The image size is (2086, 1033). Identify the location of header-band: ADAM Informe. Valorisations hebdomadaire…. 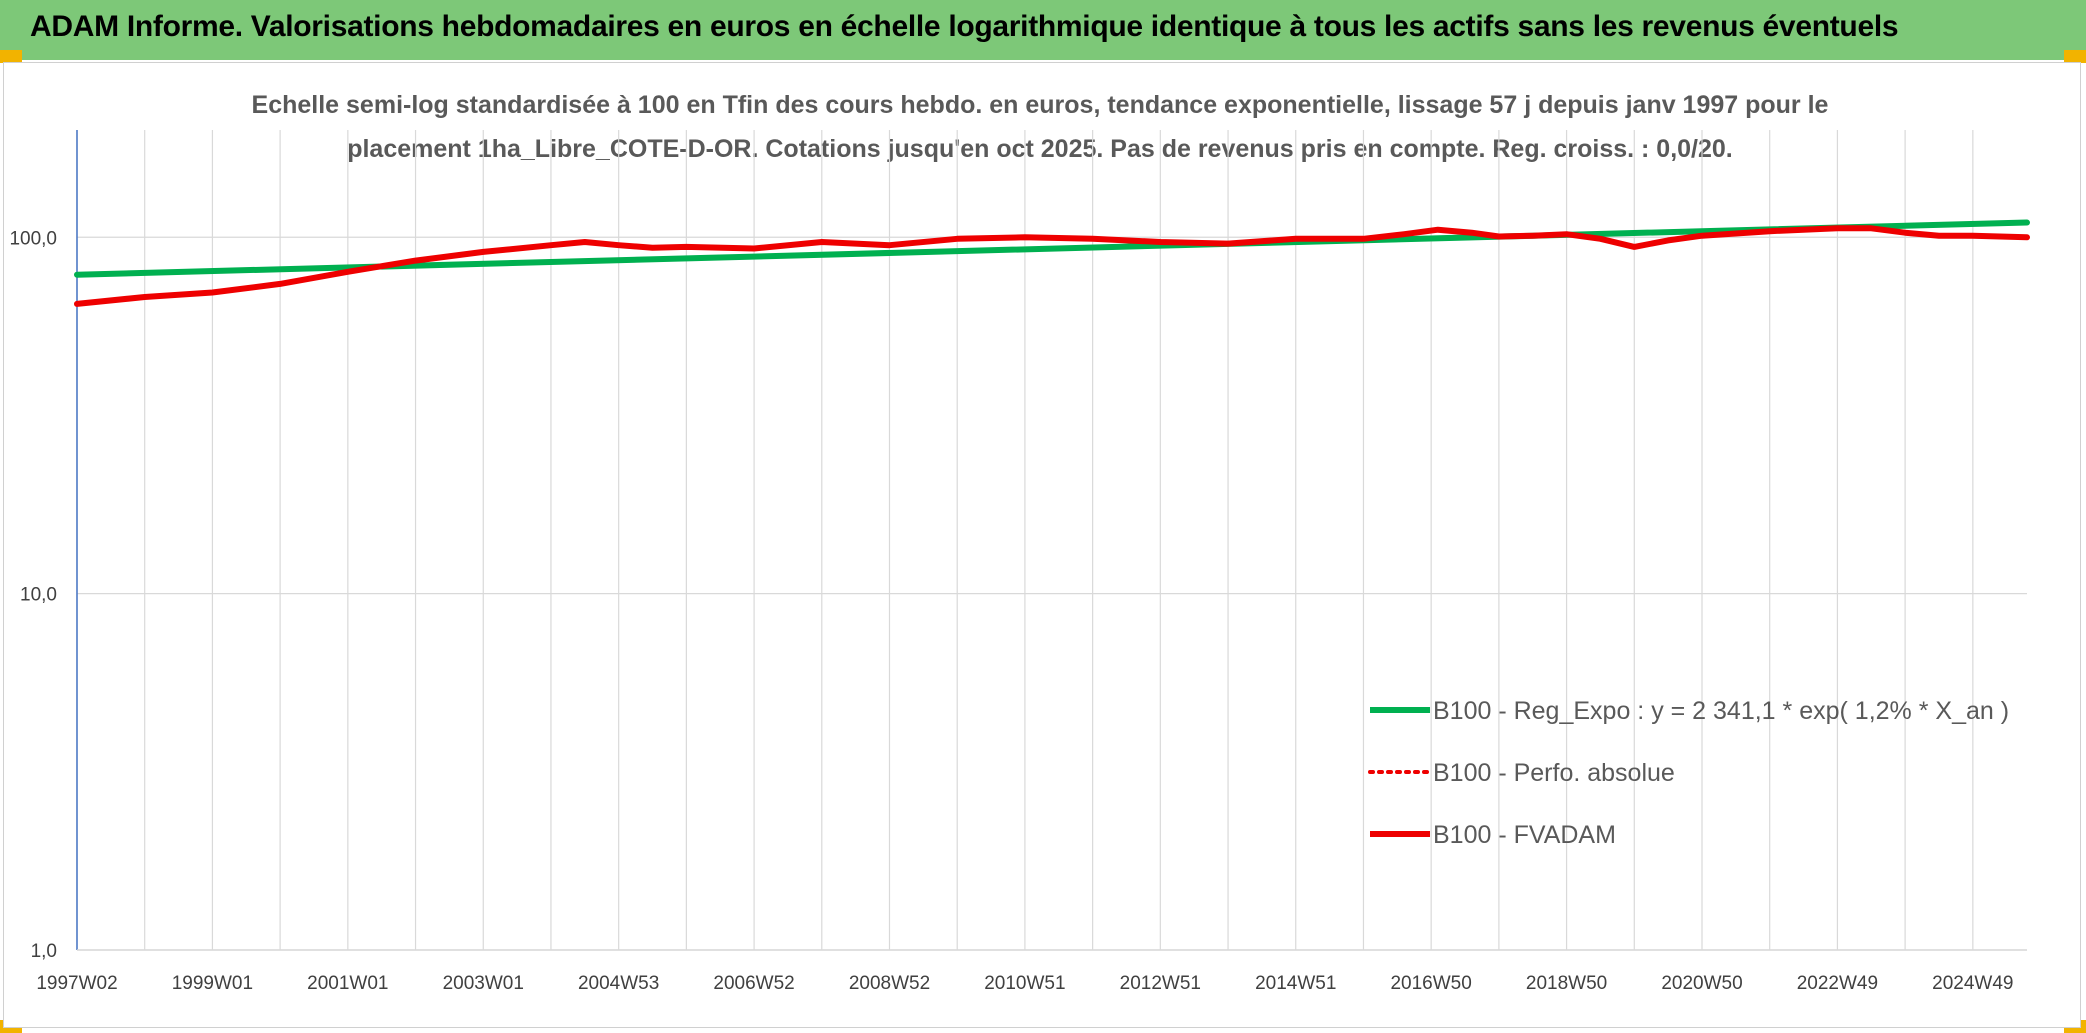
(1043, 30).